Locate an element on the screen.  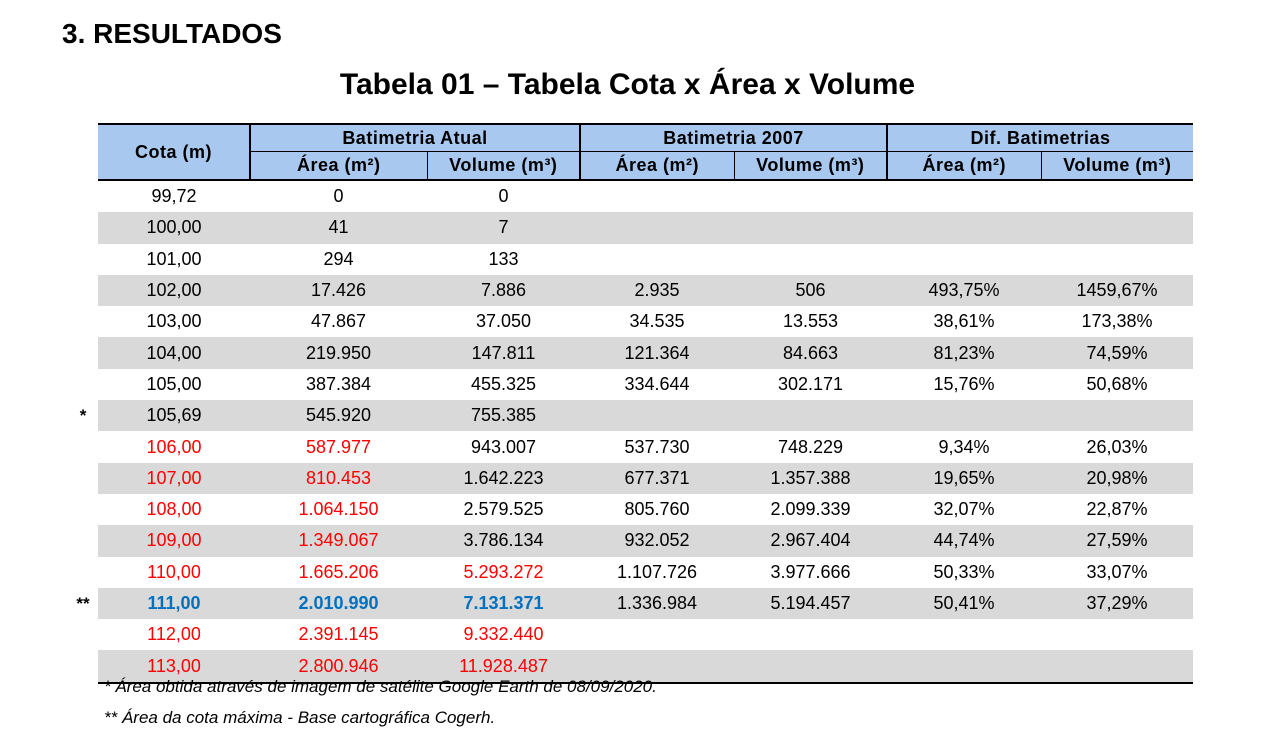
table-cell: 101,00 is located at coordinates (174, 258).